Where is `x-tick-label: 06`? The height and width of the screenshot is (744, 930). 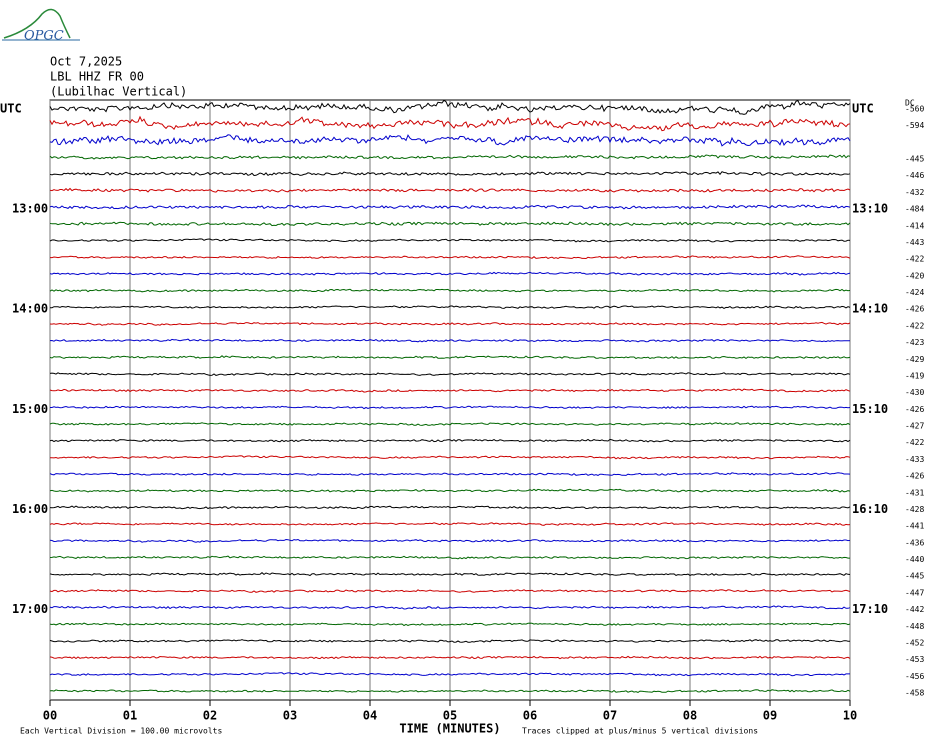 x-tick-label: 06 is located at coordinates (530, 716).